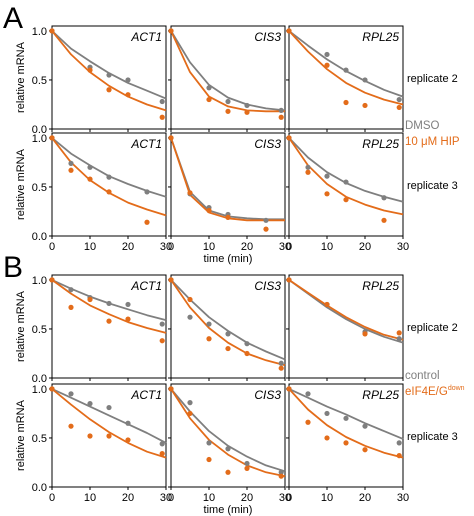 The width and height of the screenshot is (474, 516). What do you see at coordinates (39, 139) in the screenshot?
I see `y-tick-label: 1.0` at bounding box center [39, 139].